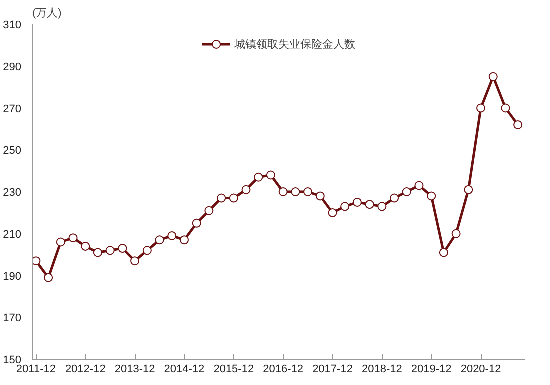 The image size is (550, 385). Describe the element at coordinates (431, 370) in the screenshot. I see `x-tick-label: 2019-12` at that location.